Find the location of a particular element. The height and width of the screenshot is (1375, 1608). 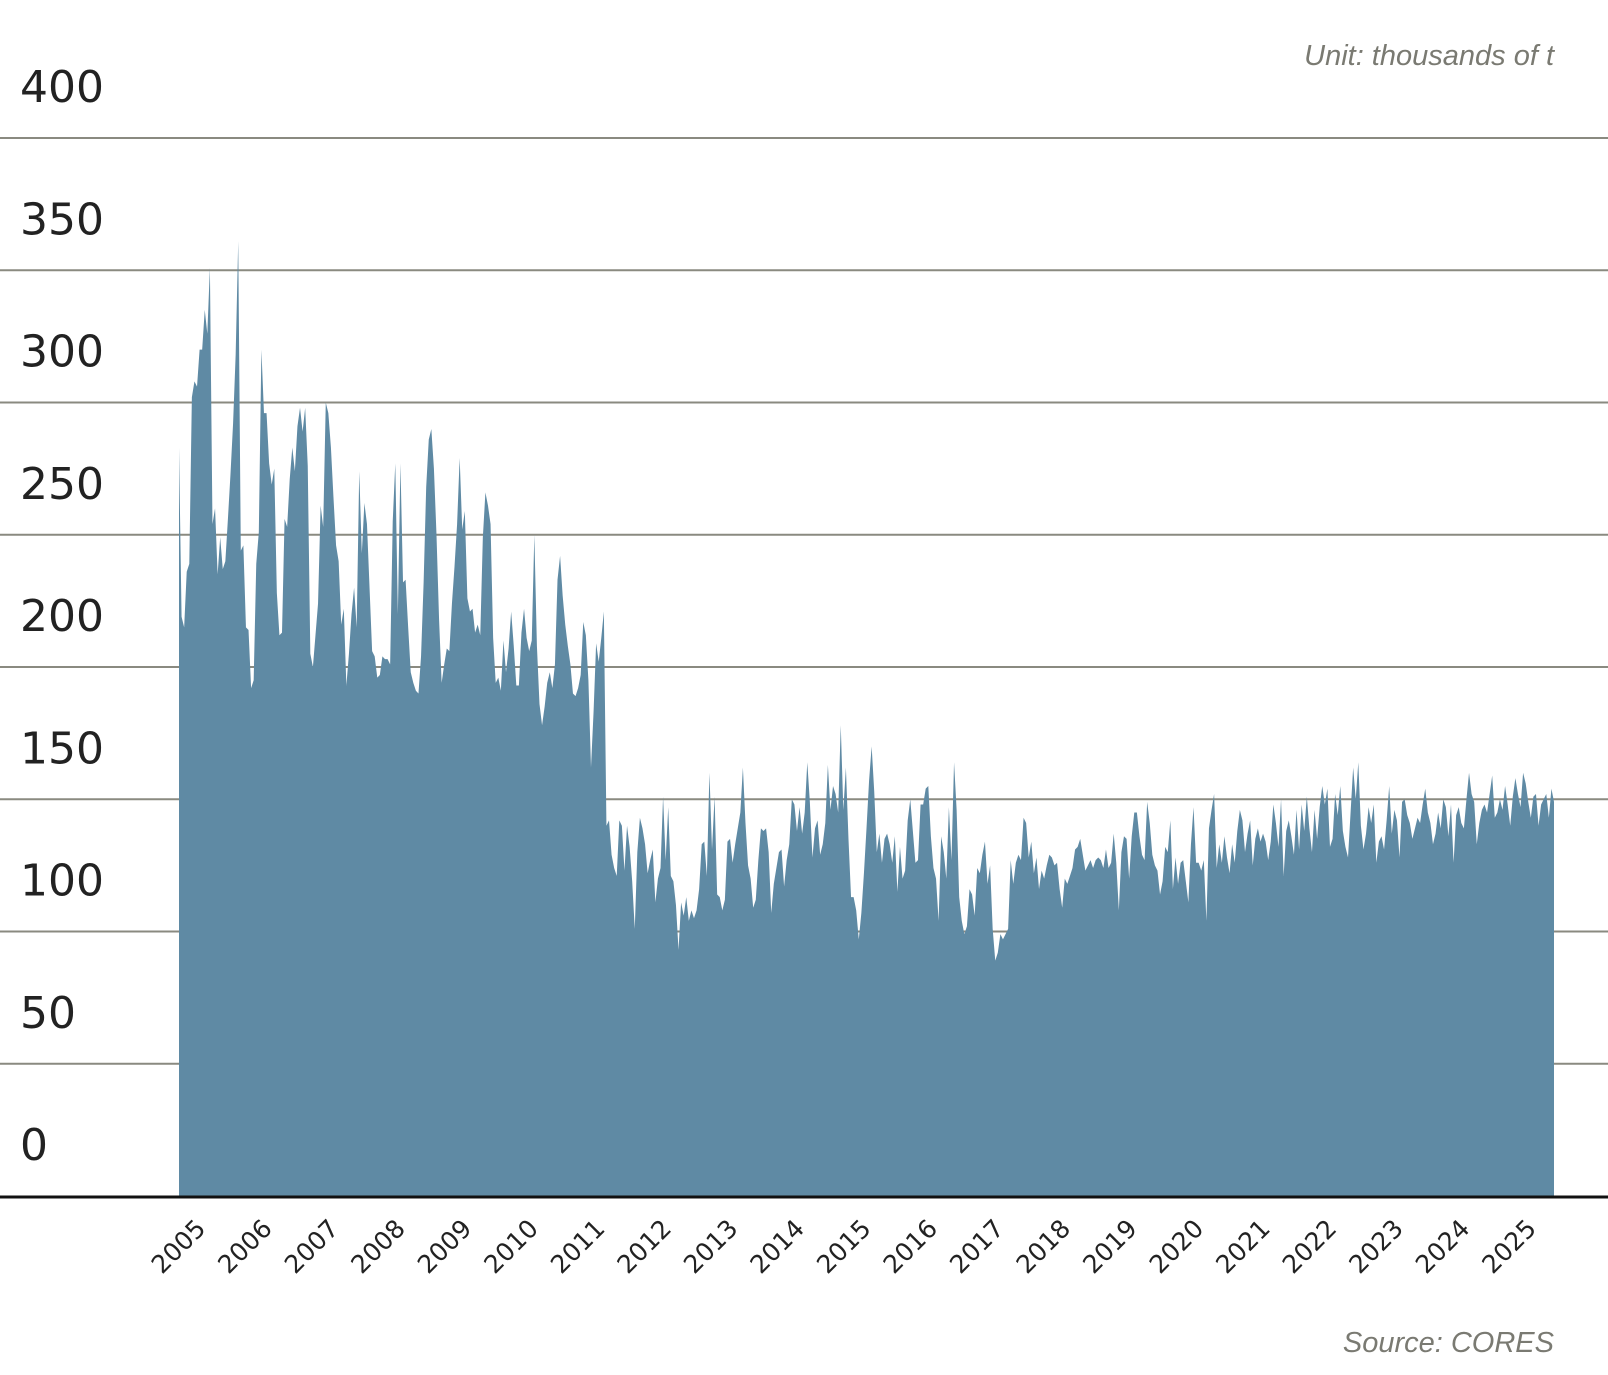

source-note: Source: CORES is located at coordinates (1449, 1343).